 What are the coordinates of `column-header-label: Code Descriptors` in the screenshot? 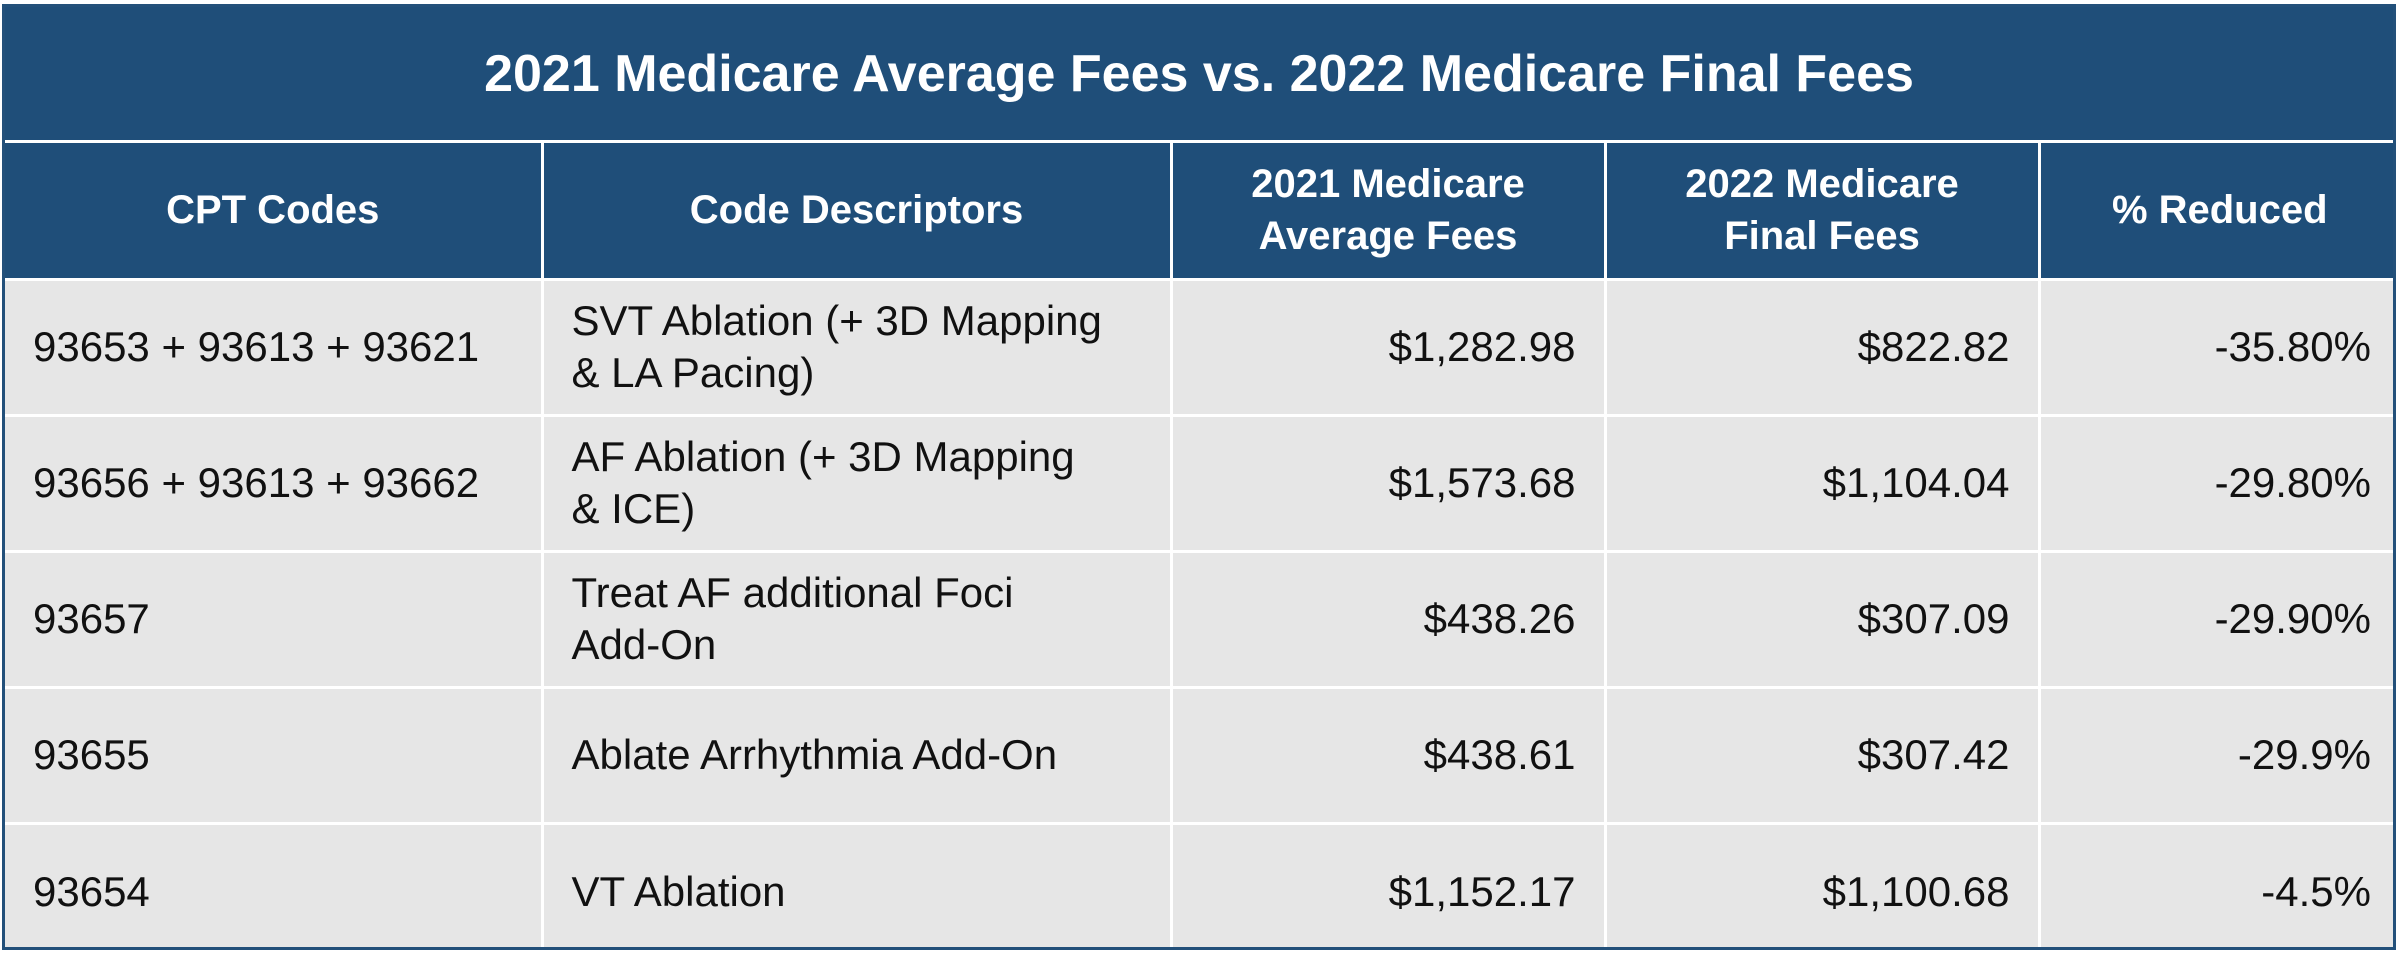 It's located at (856, 210).